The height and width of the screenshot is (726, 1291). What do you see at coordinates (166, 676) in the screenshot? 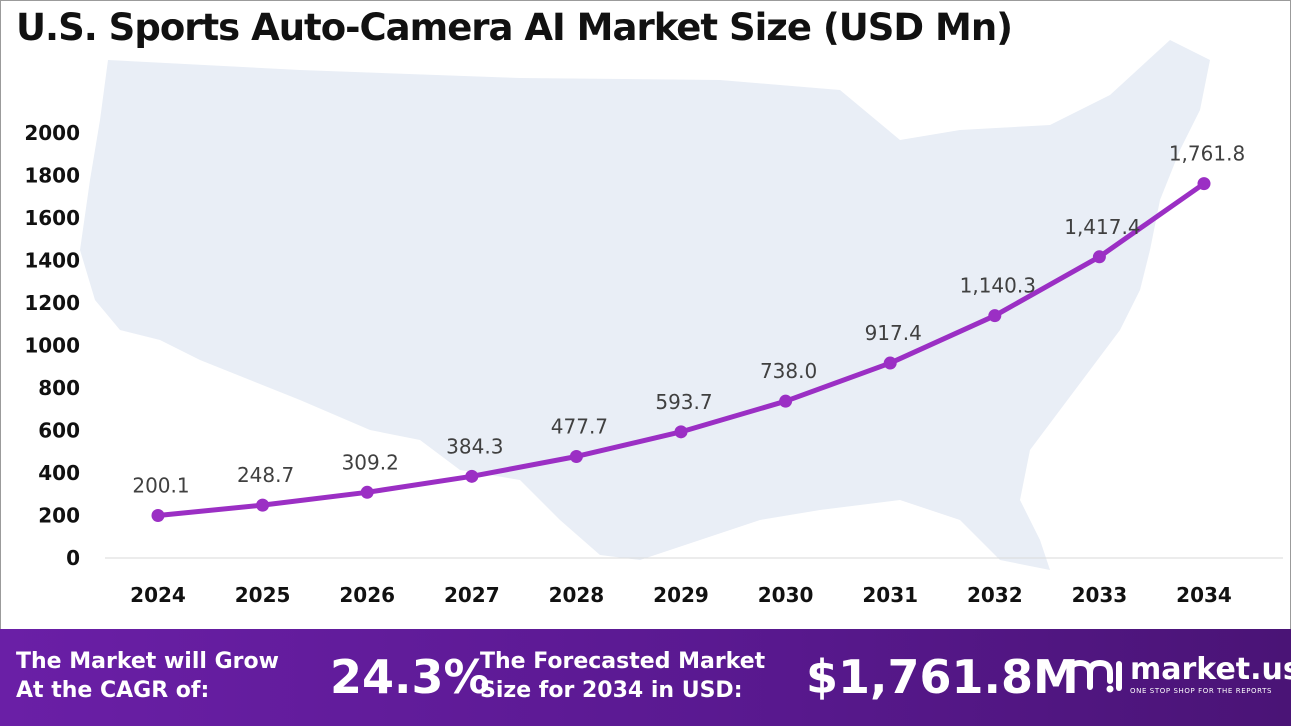
I see `cagr-label: The Market will Grow At the CAGR of:` at bounding box center [166, 676].